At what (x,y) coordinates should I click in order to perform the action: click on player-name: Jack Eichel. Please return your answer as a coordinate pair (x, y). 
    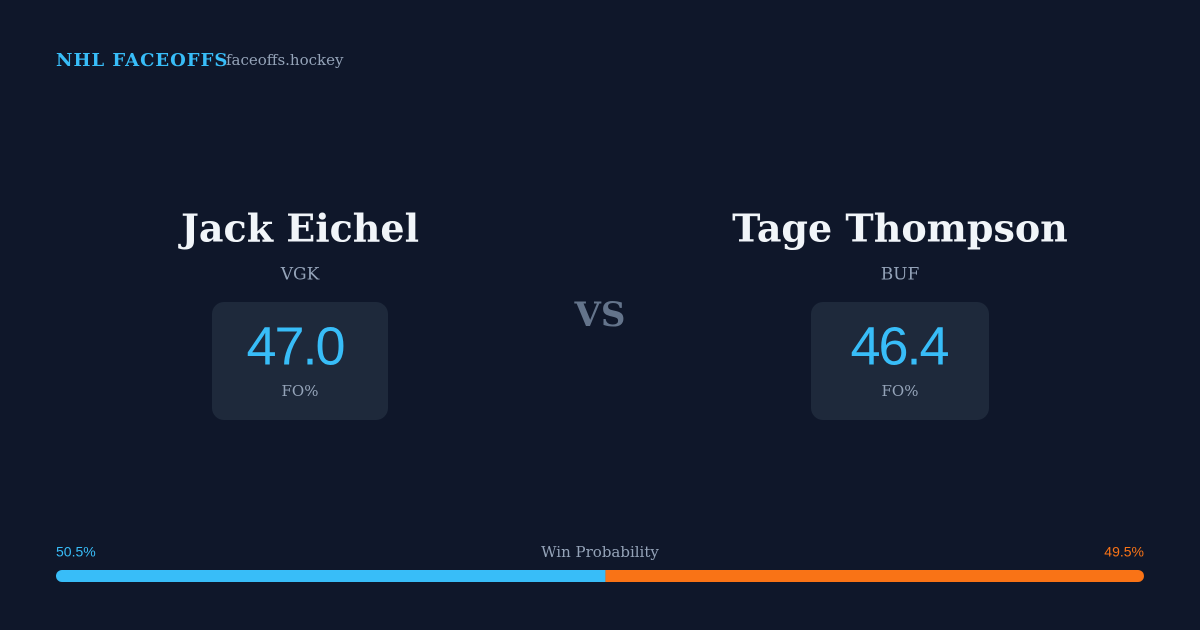
    Looking at the image, I should click on (298, 228).